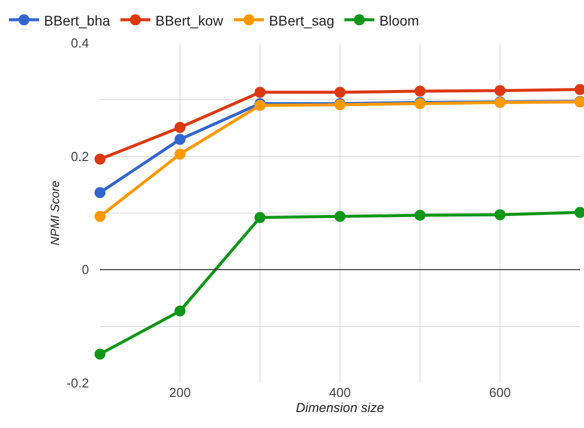  Describe the element at coordinates (500, 392) in the screenshot. I see `x-tick-label: 600` at that location.